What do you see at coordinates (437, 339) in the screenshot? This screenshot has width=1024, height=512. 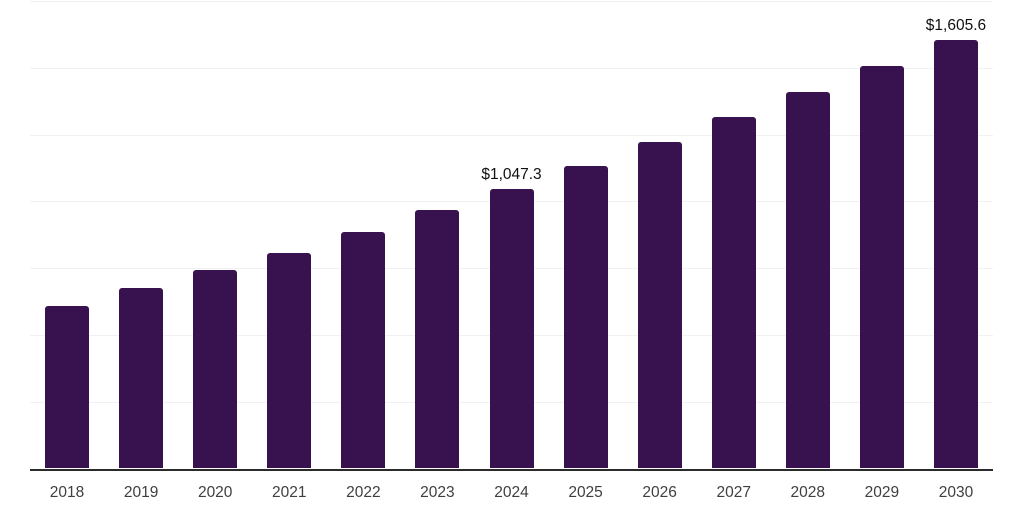 I see `bar-2023` at bounding box center [437, 339].